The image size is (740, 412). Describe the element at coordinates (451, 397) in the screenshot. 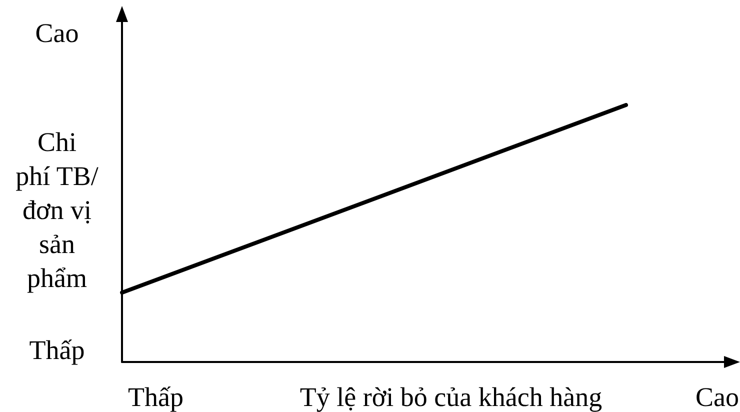

I see `x-axis-title: Tỷ lệ rời bỏ của khách hàng` at that location.